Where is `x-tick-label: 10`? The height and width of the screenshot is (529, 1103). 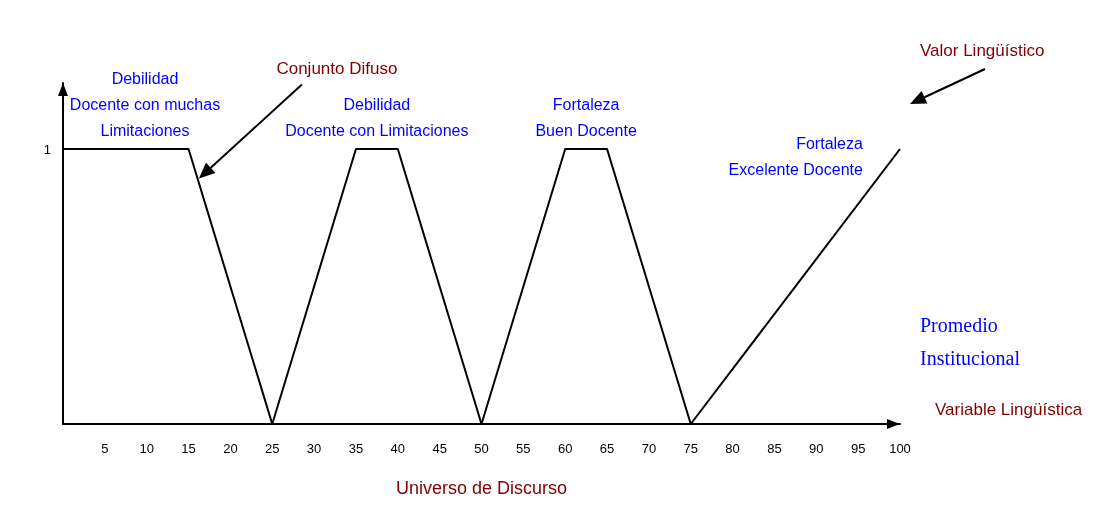 x-tick-label: 10 is located at coordinates (146, 448).